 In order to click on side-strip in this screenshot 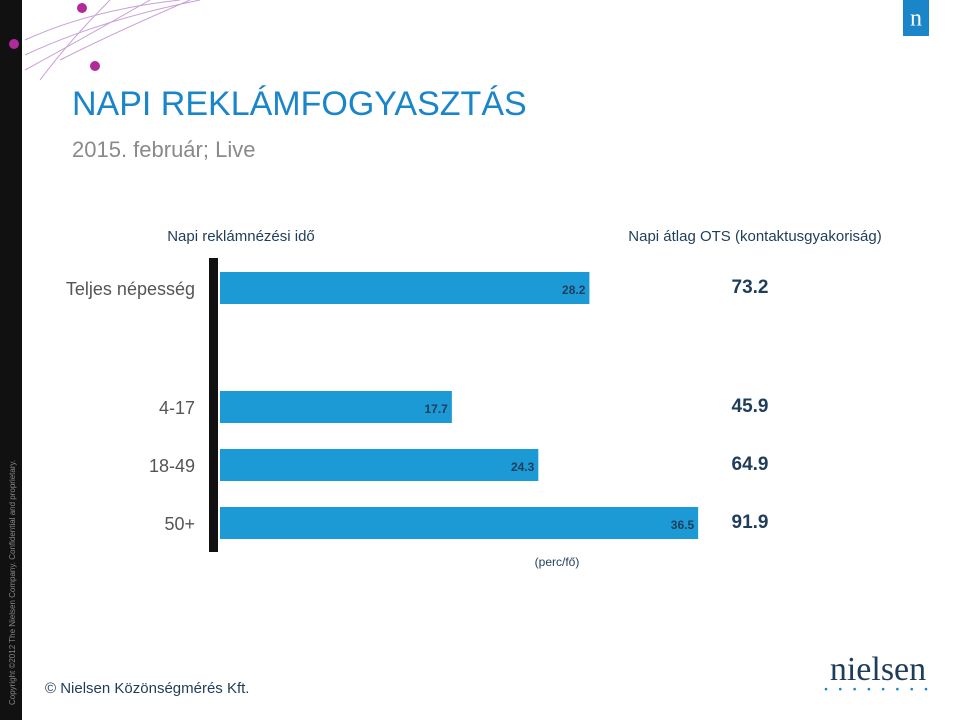, I will do `click(11, 360)`.